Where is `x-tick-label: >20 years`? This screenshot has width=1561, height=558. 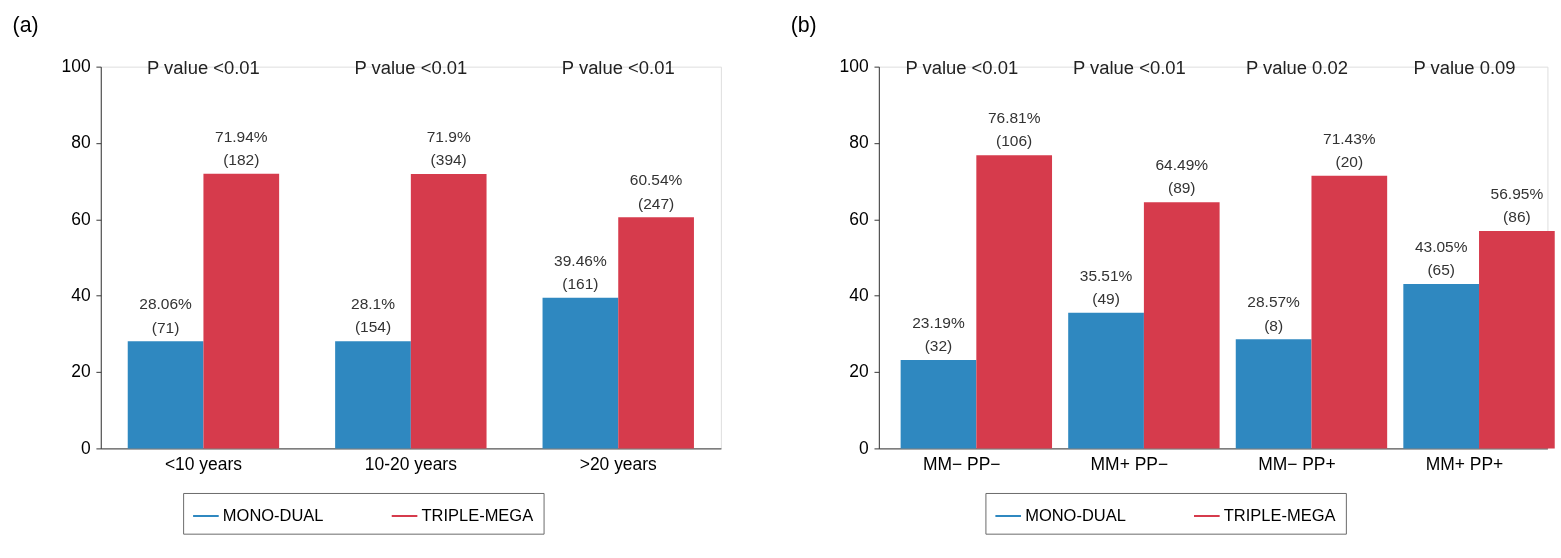 x-tick-label: >20 years is located at coordinates (618, 464).